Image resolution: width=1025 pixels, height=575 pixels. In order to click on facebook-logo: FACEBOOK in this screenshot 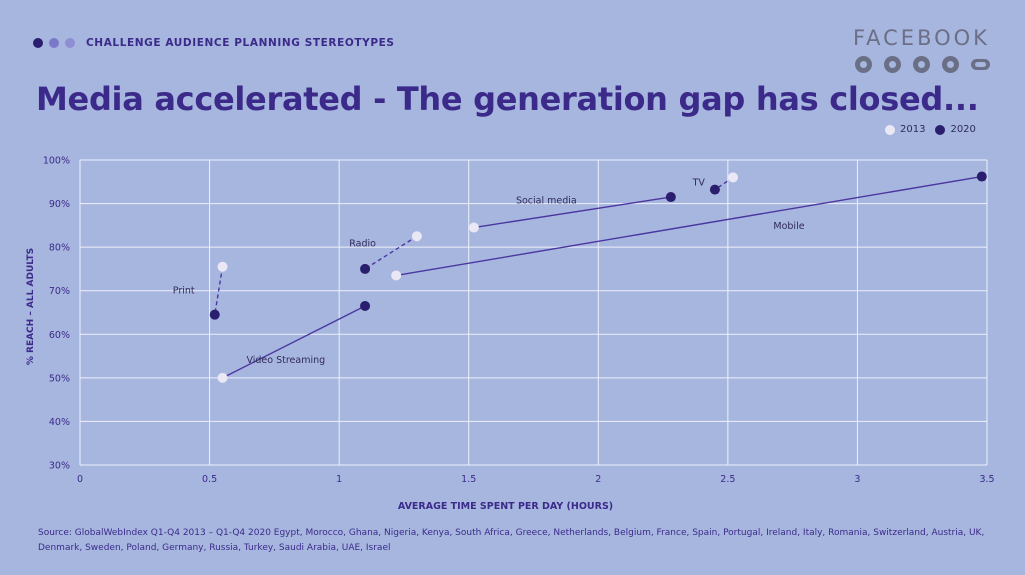, I will do `click(921, 38)`.